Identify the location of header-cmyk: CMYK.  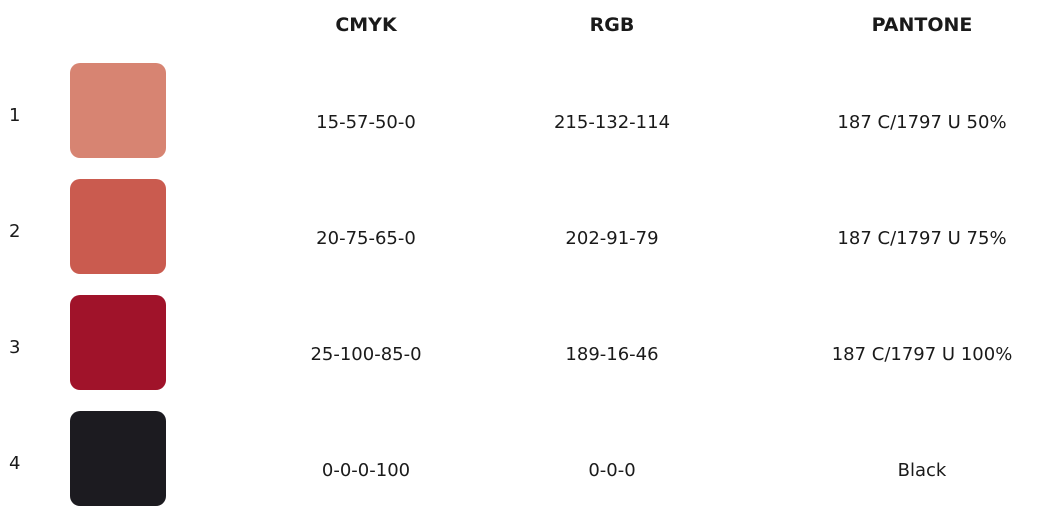
(366, 25).